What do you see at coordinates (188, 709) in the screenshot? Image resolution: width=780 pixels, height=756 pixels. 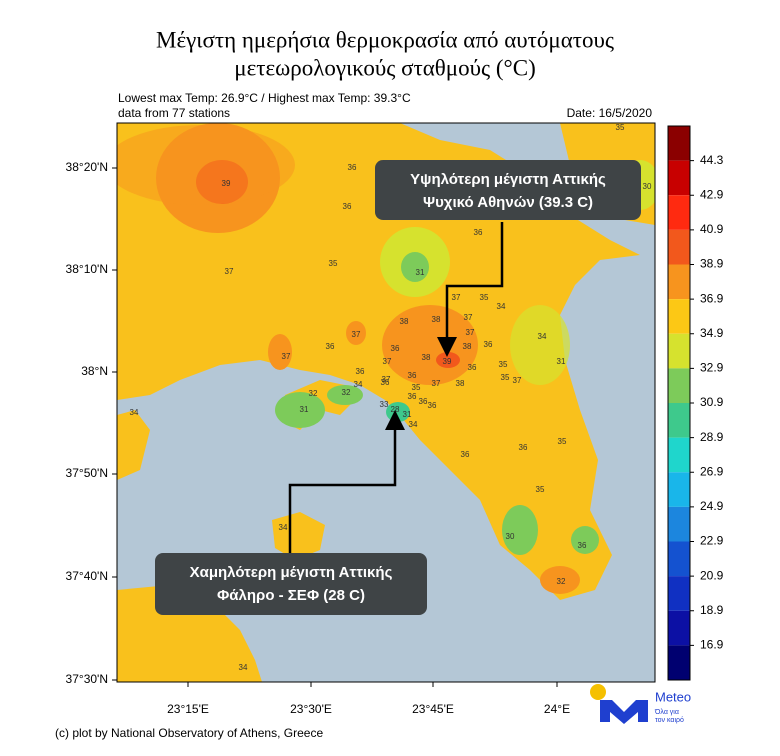 I see `lon-label: 23°15'E` at bounding box center [188, 709].